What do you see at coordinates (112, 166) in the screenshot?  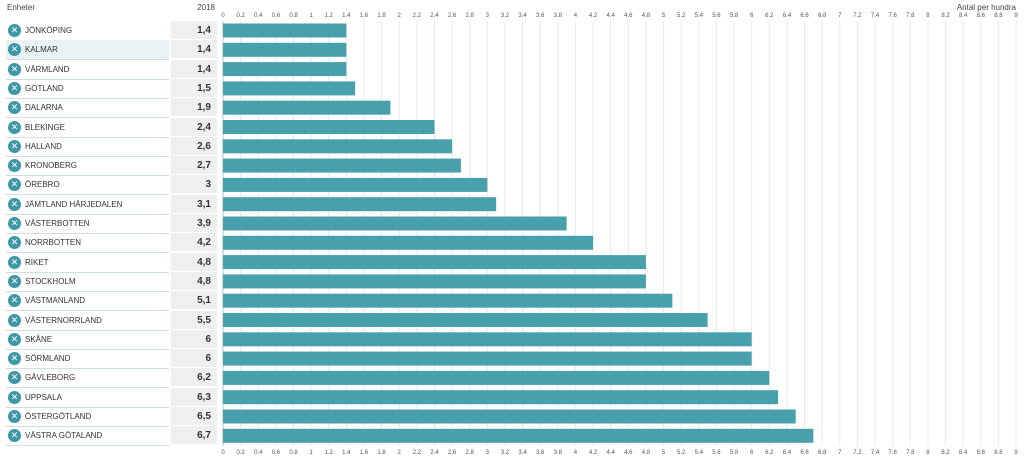 I see `table-row: ✕ KRONOBERG 2,7` at bounding box center [112, 166].